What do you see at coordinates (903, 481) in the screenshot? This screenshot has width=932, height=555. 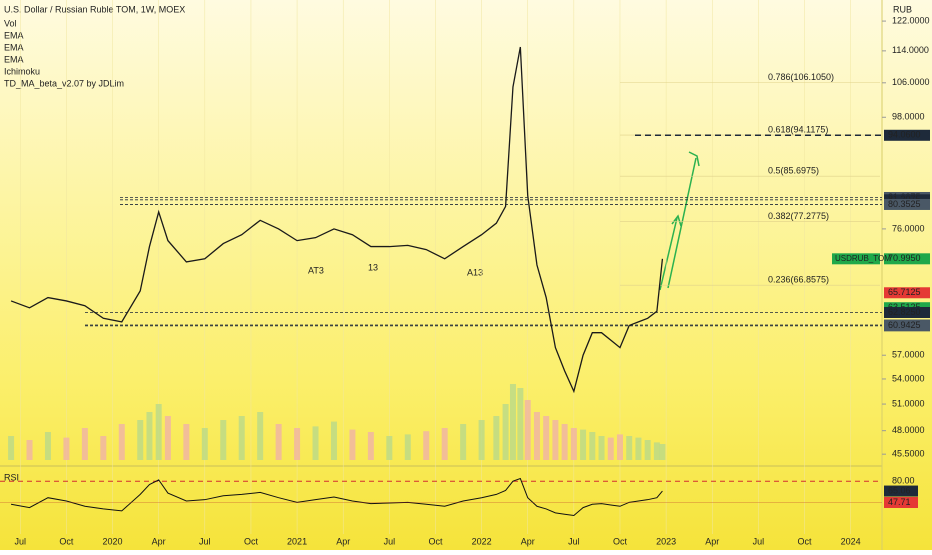 I see `rsi-tick-label: 80.00` at bounding box center [903, 481].